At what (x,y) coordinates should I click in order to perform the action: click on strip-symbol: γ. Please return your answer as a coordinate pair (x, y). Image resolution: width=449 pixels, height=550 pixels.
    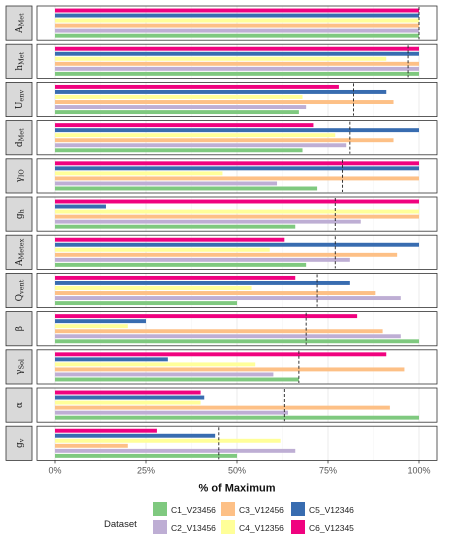
    Looking at the image, I should click on (20, 179).